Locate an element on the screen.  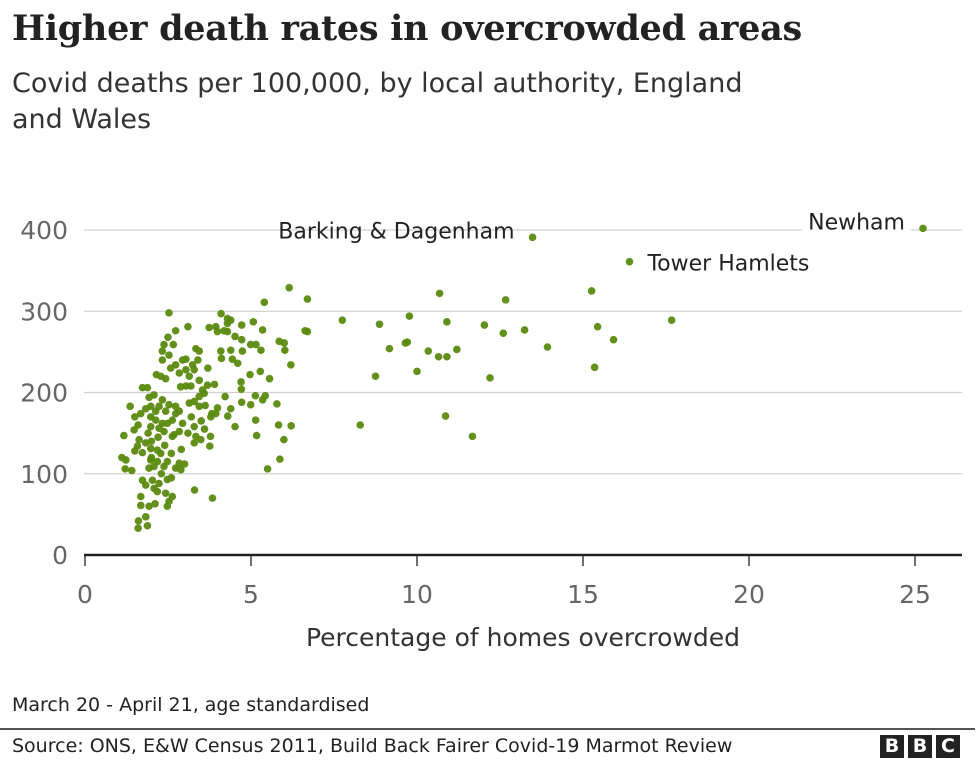
y-tick-label: 200 is located at coordinates (44, 393).